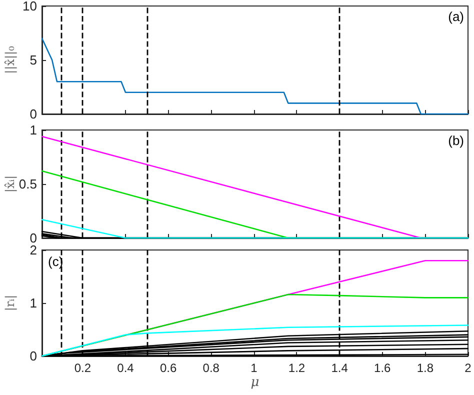  I want to click on y-tick-label: 5, so click(33, 60).